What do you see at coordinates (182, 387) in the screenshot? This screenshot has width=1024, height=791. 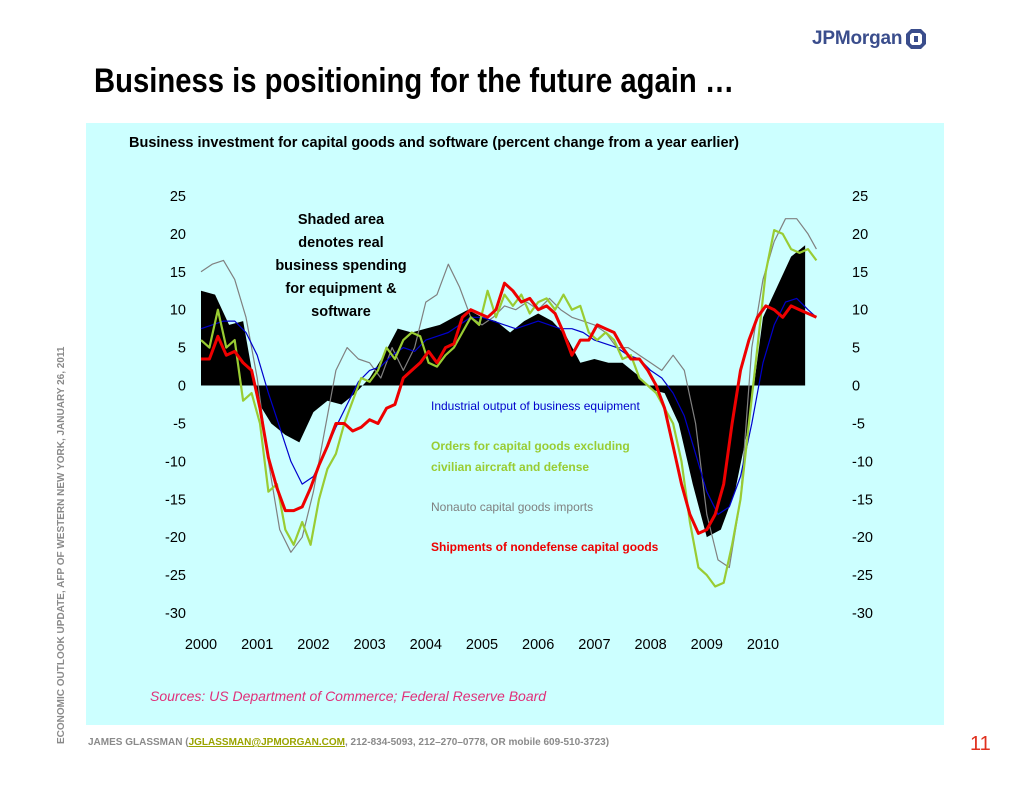 I see `y-tick-label-left: 0` at bounding box center [182, 387].